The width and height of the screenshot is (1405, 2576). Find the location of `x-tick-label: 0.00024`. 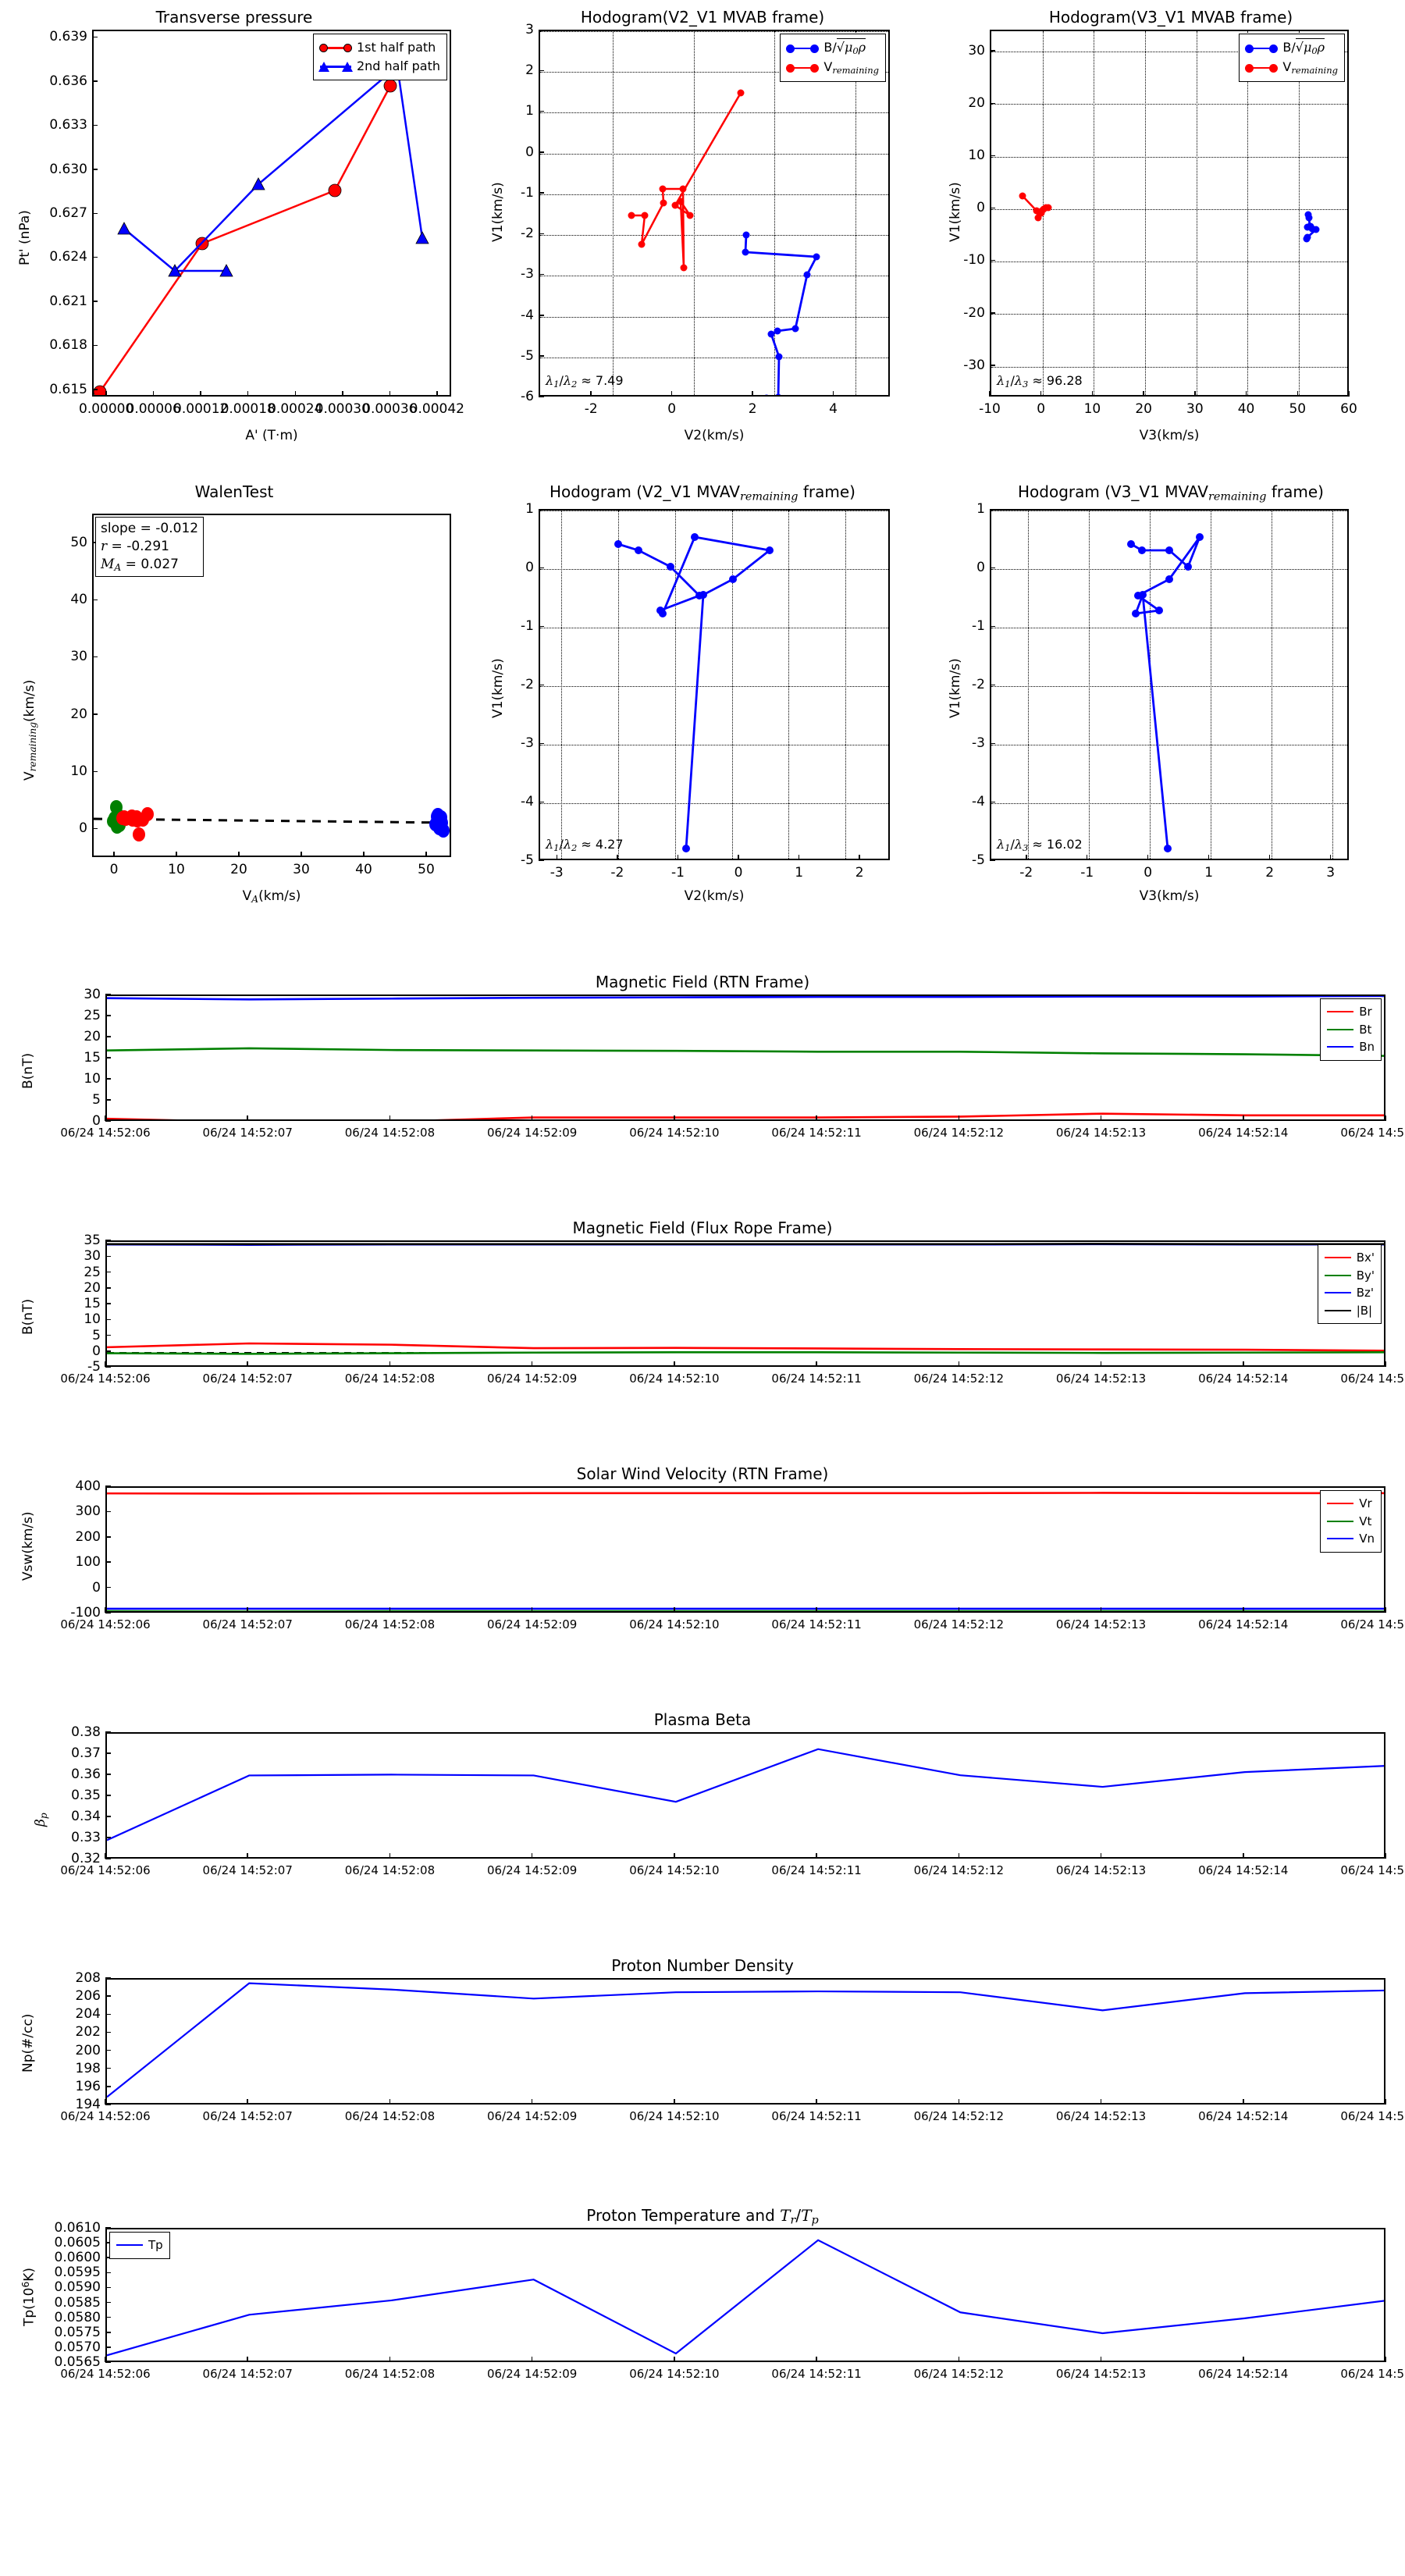

x-tick-label: 0.00024 is located at coordinates (295, 409).